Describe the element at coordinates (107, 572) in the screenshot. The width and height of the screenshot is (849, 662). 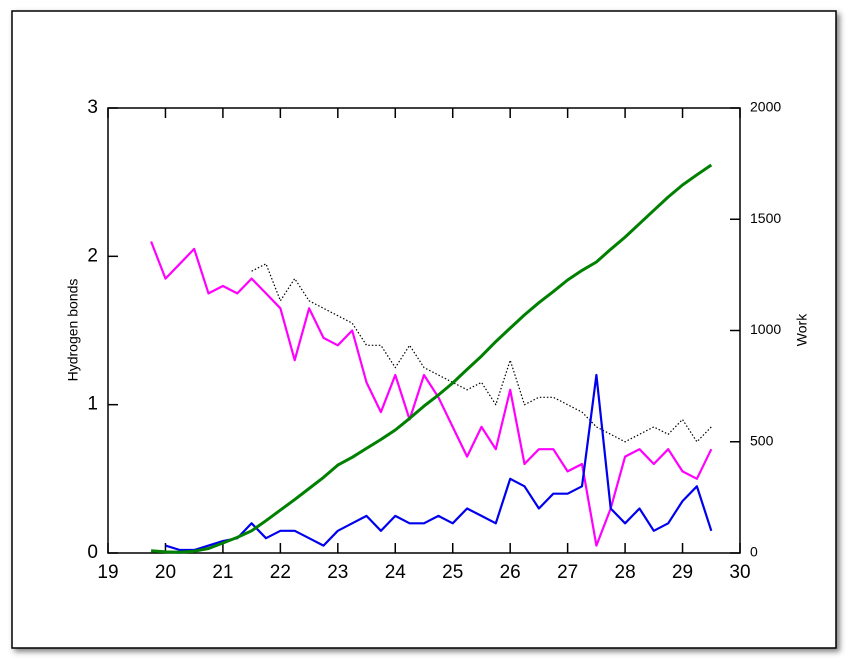
I see `x-tick-label: 19` at that location.